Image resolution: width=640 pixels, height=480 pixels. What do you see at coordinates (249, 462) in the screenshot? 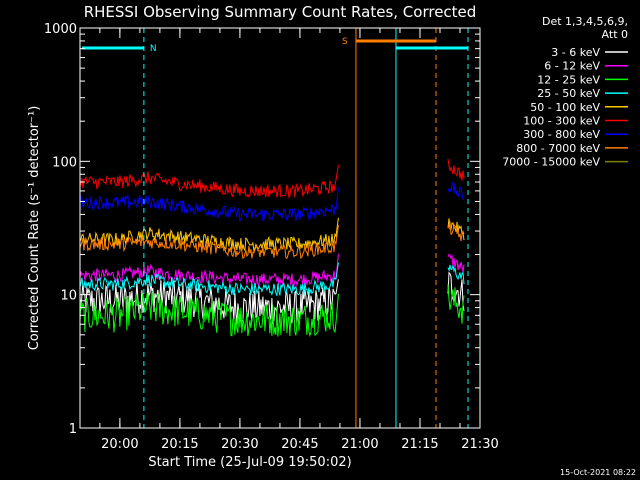
I see `x-axis-label: Start Time (25-Jul-09 19:50:02)` at bounding box center [249, 462].